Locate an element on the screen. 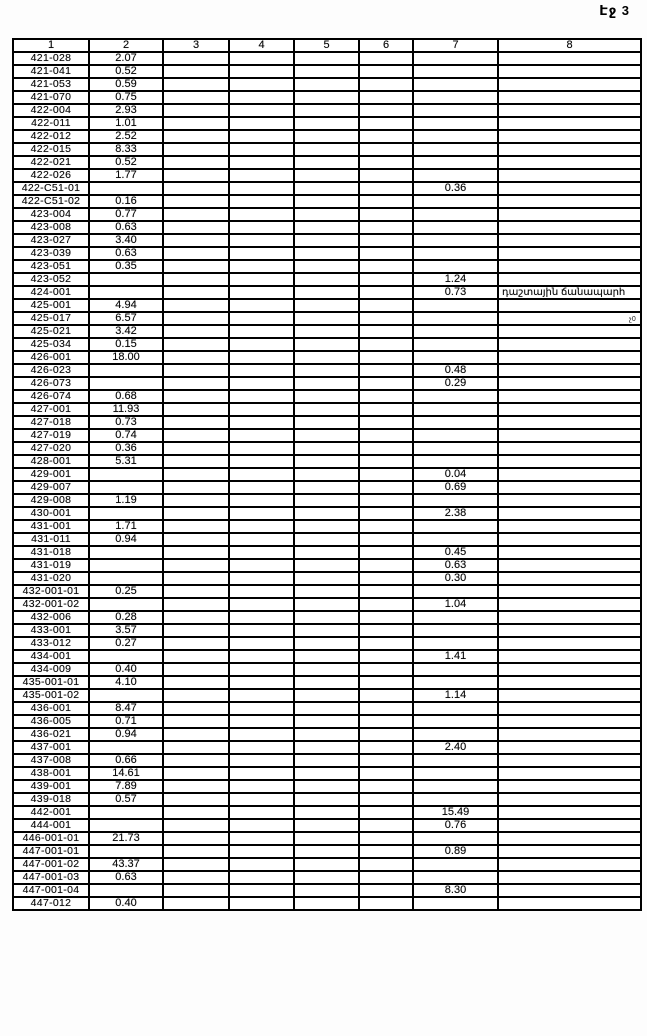 The image size is (647, 1036). table-row: 423-008 0.63 is located at coordinates (327, 227).